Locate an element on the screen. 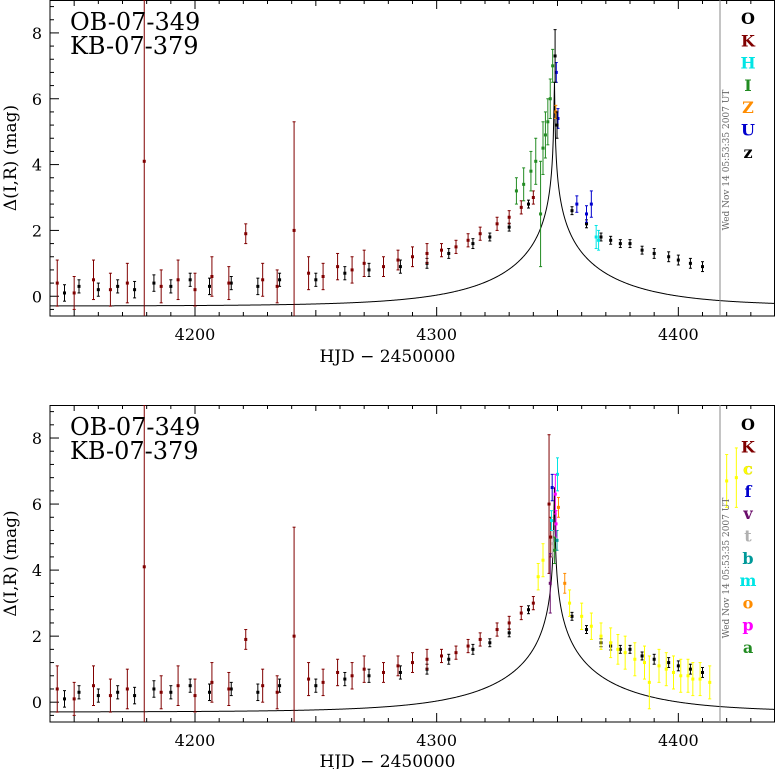 This screenshot has height=769, width=775. x-axis-label: HJD − 2450000 is located at coordinates (387, 760).